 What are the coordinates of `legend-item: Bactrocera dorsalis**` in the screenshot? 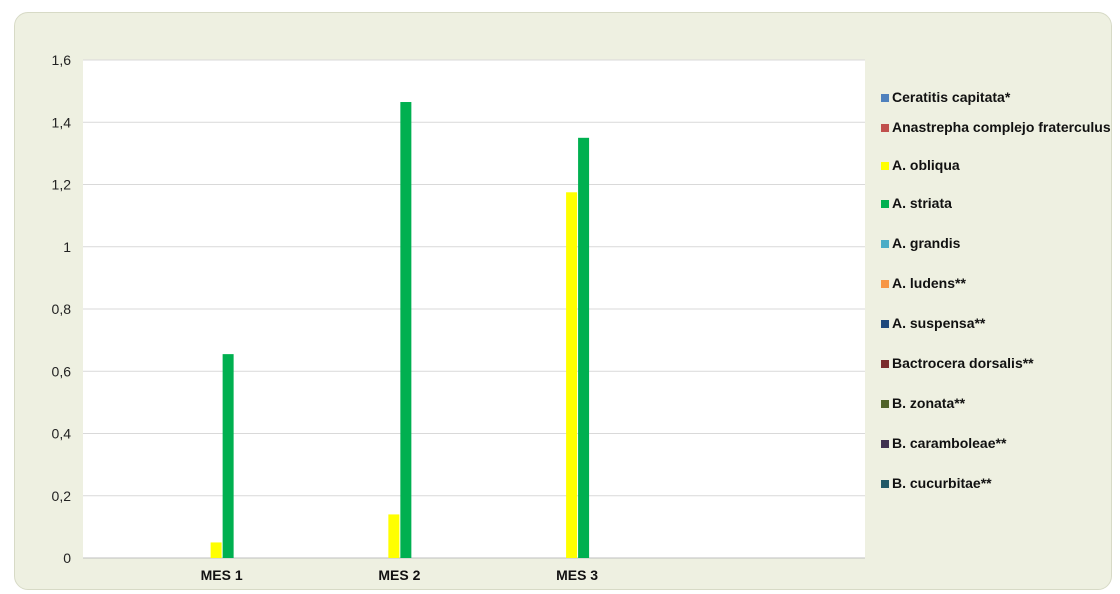 It's located at (957, 363).